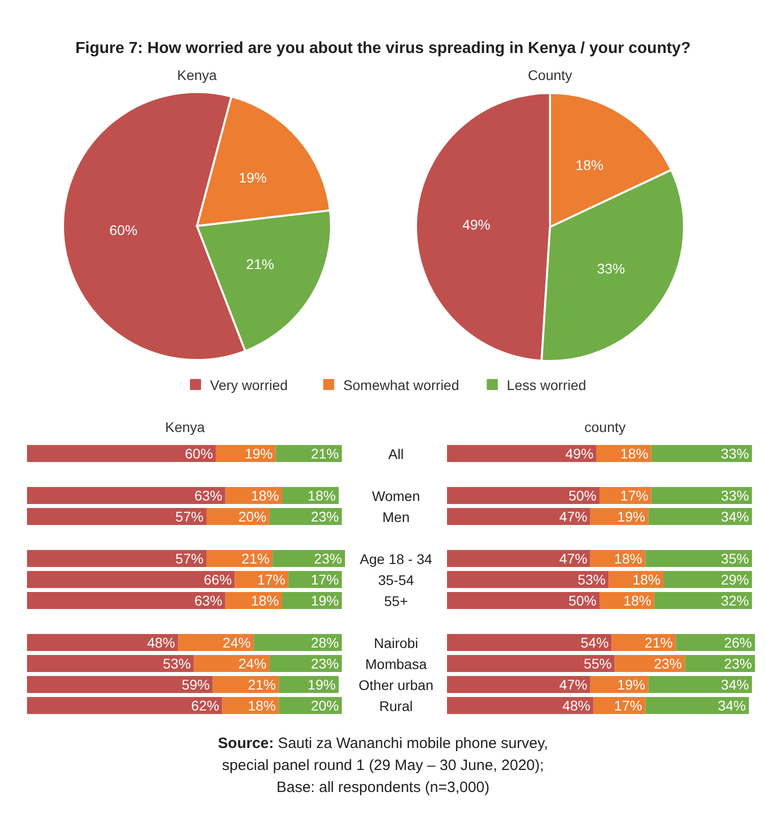 The width and height of the screenshot is (766, 823). I want to click on data-label: 26%, so click(738, 642).